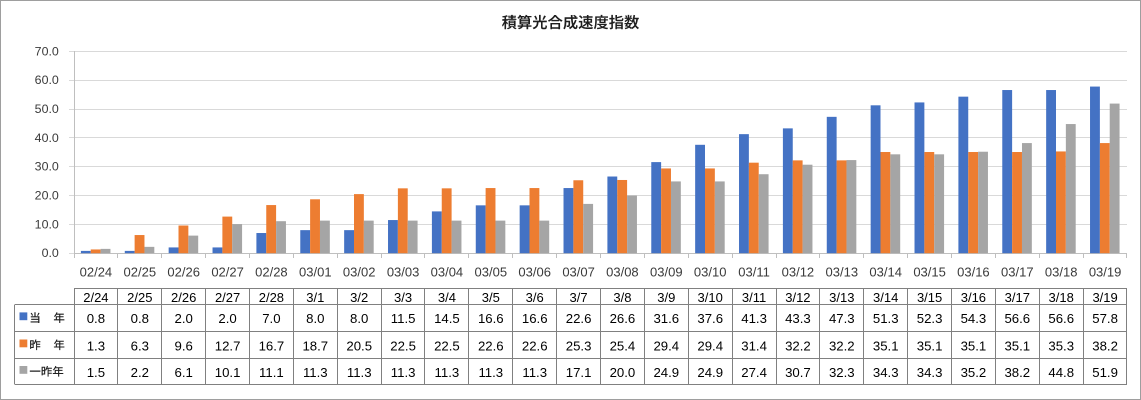  I want to click on svg-text: 03/04, so click(447, 272).